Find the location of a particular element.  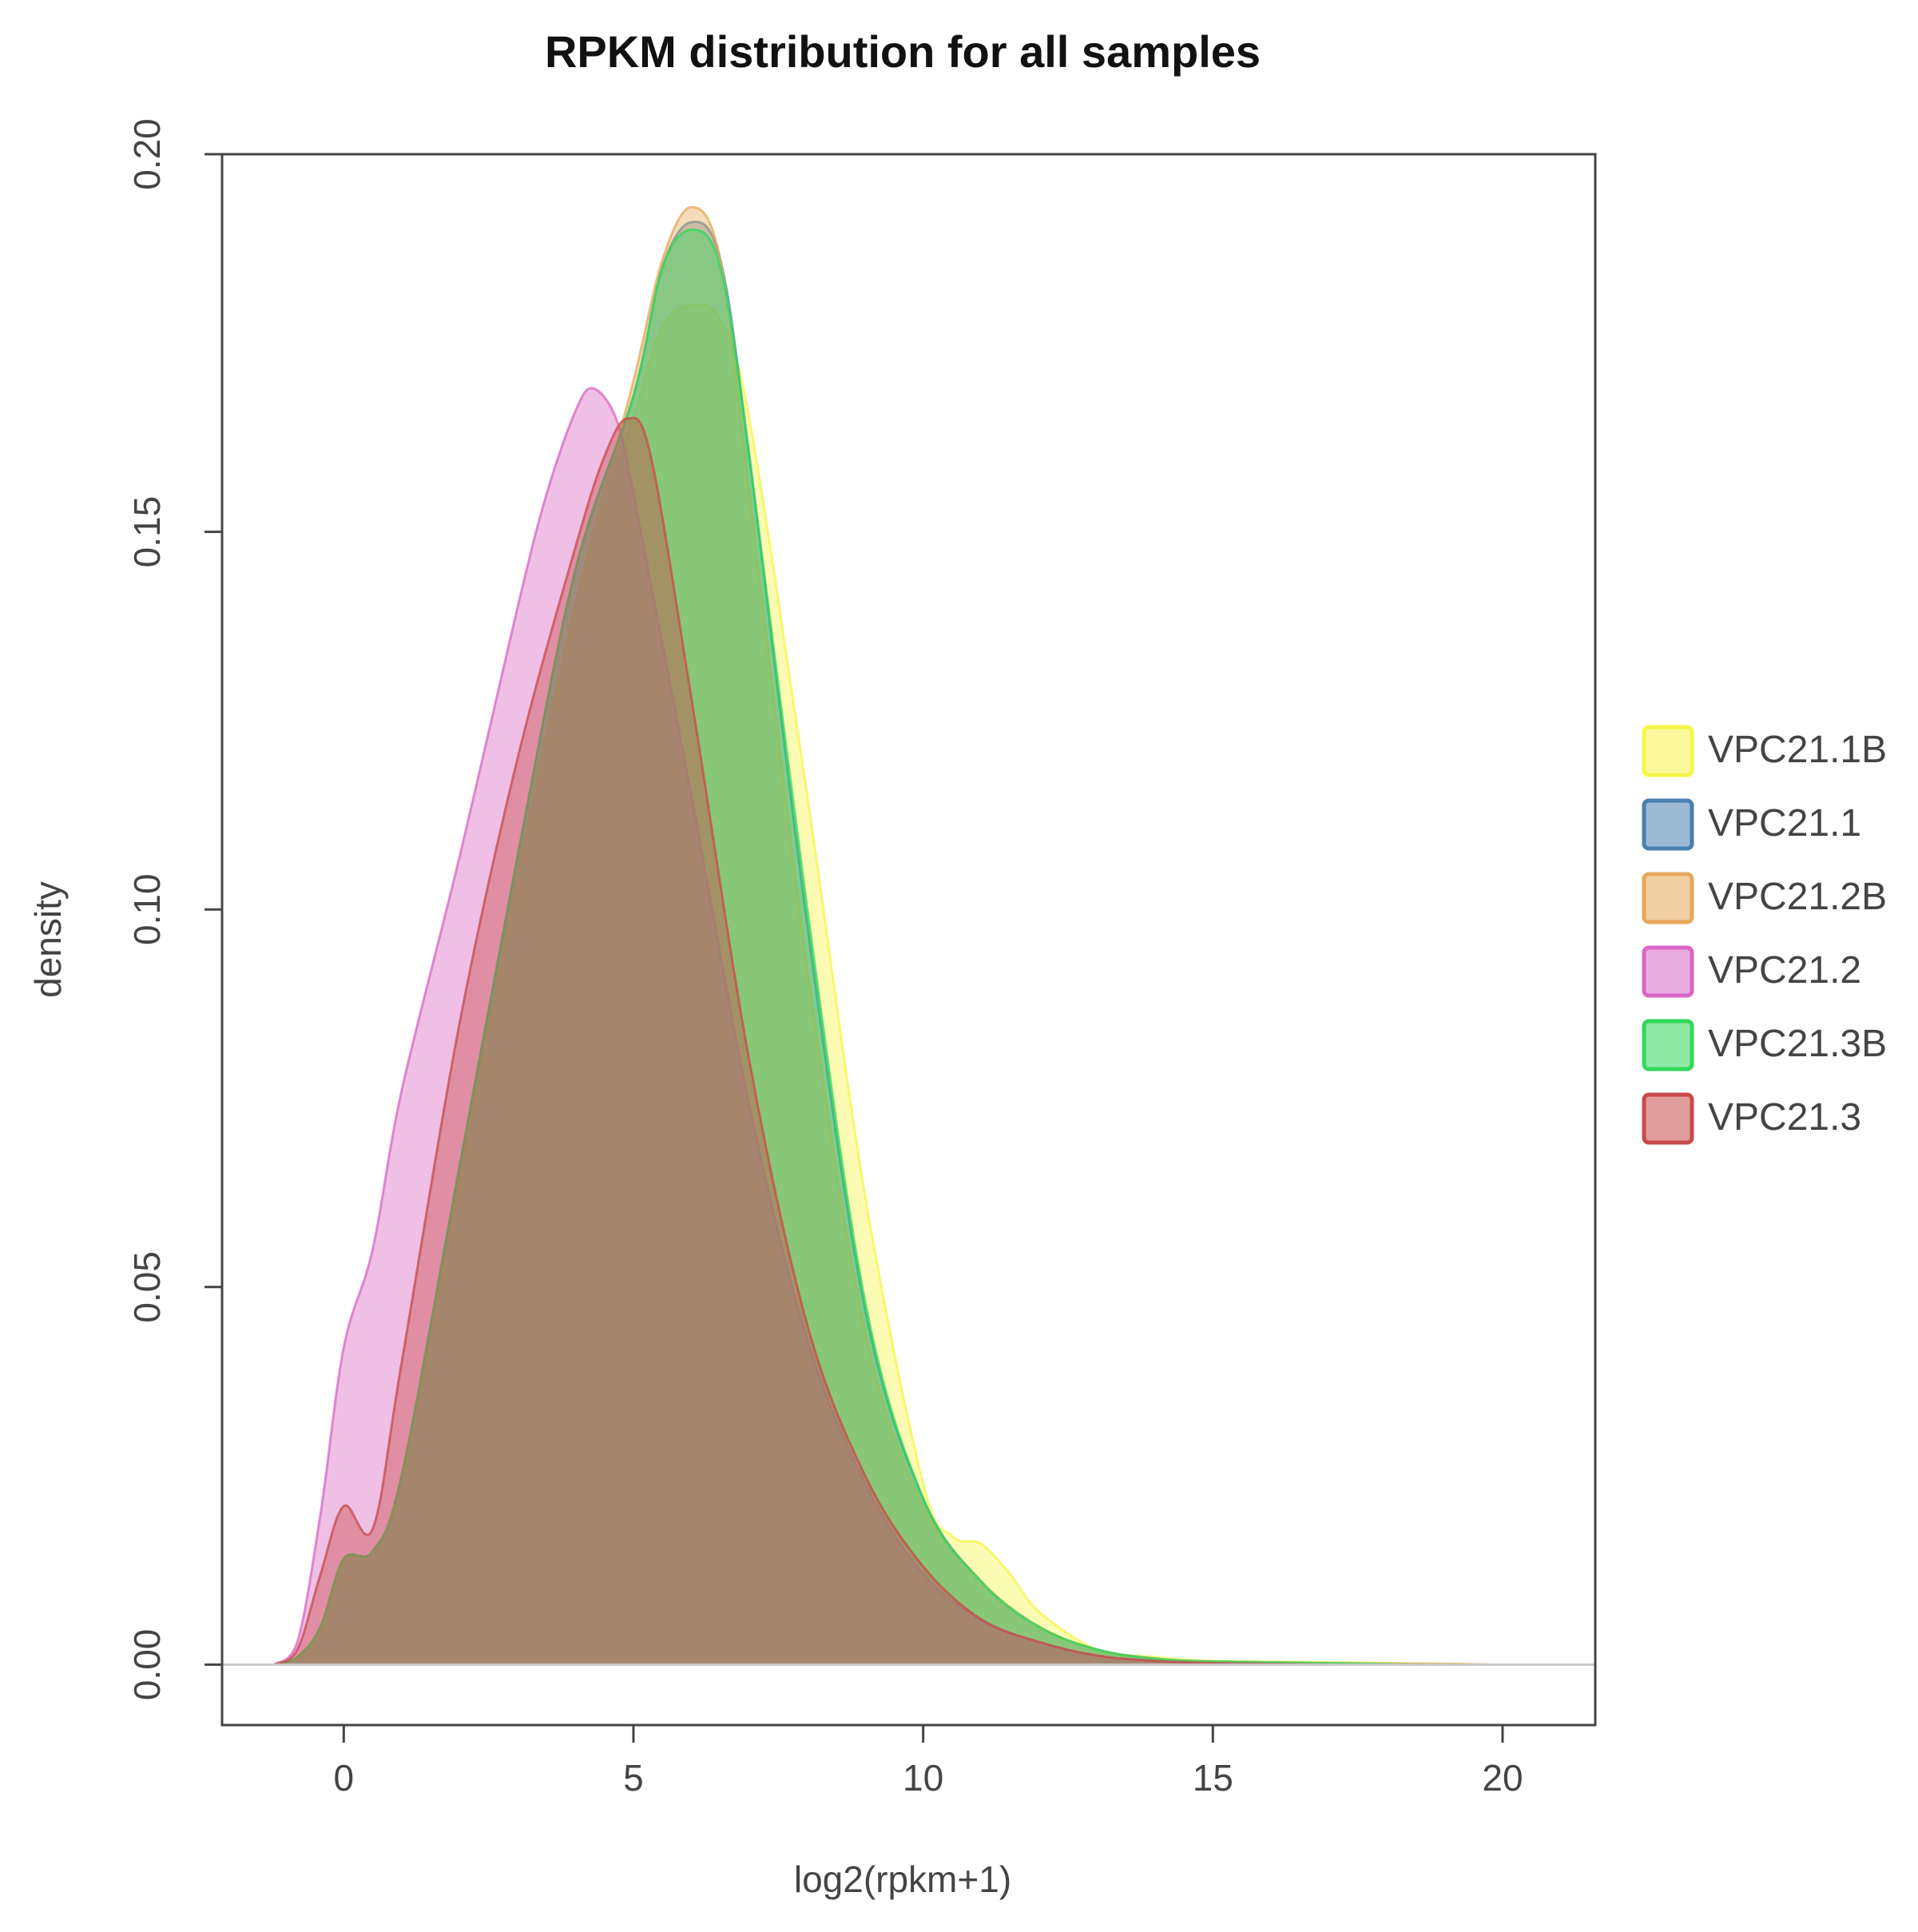

legend-item-vpc21-1: VPC21.1 is located at coordinates (1751, 824).